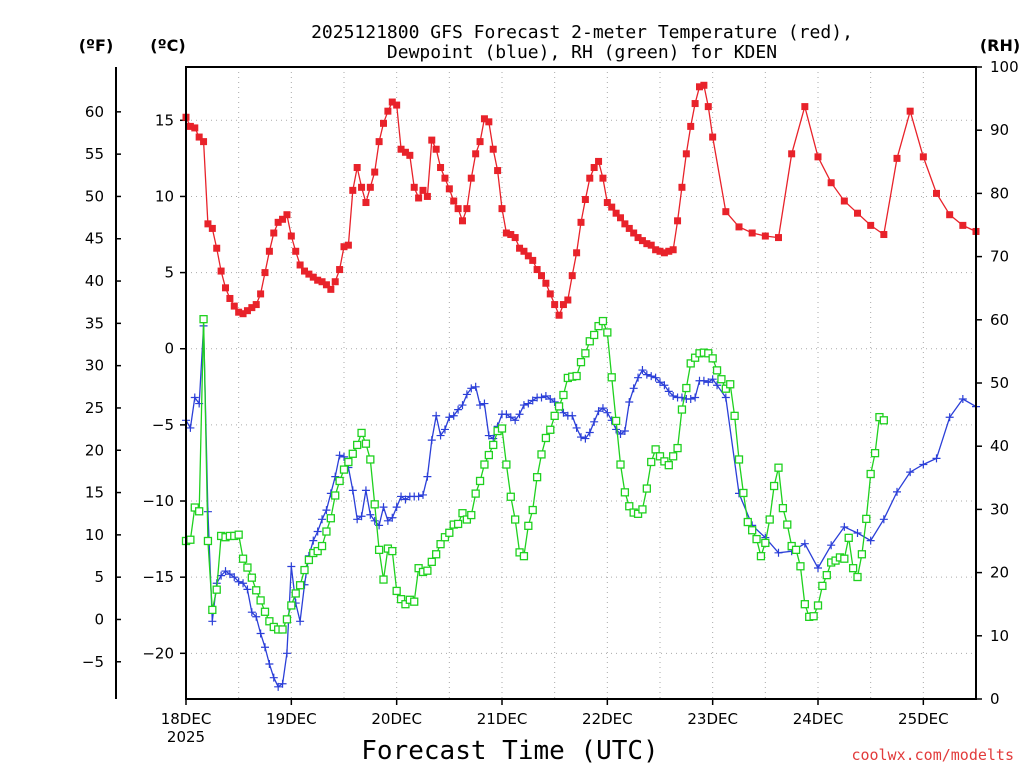 This screenshot has height=768, width=1024. What do you see at coordinates (1000, 45) in the screenshot?
I see `rh-unit-label: (RH)` at bounding box center [1000, 45].